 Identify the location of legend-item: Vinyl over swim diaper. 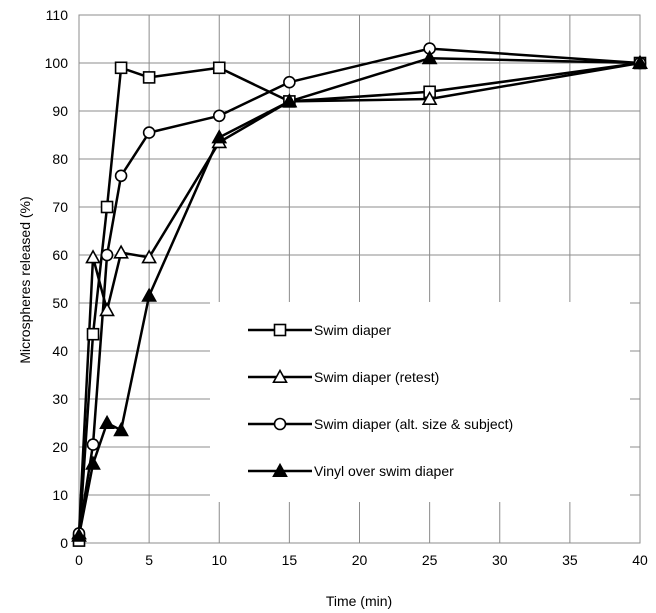
(351, 470).